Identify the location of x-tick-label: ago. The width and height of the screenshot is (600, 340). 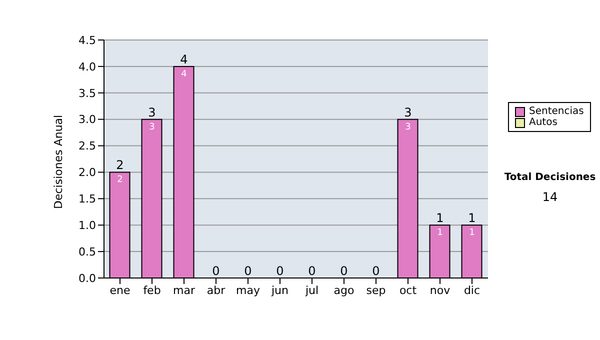
(344, 290).